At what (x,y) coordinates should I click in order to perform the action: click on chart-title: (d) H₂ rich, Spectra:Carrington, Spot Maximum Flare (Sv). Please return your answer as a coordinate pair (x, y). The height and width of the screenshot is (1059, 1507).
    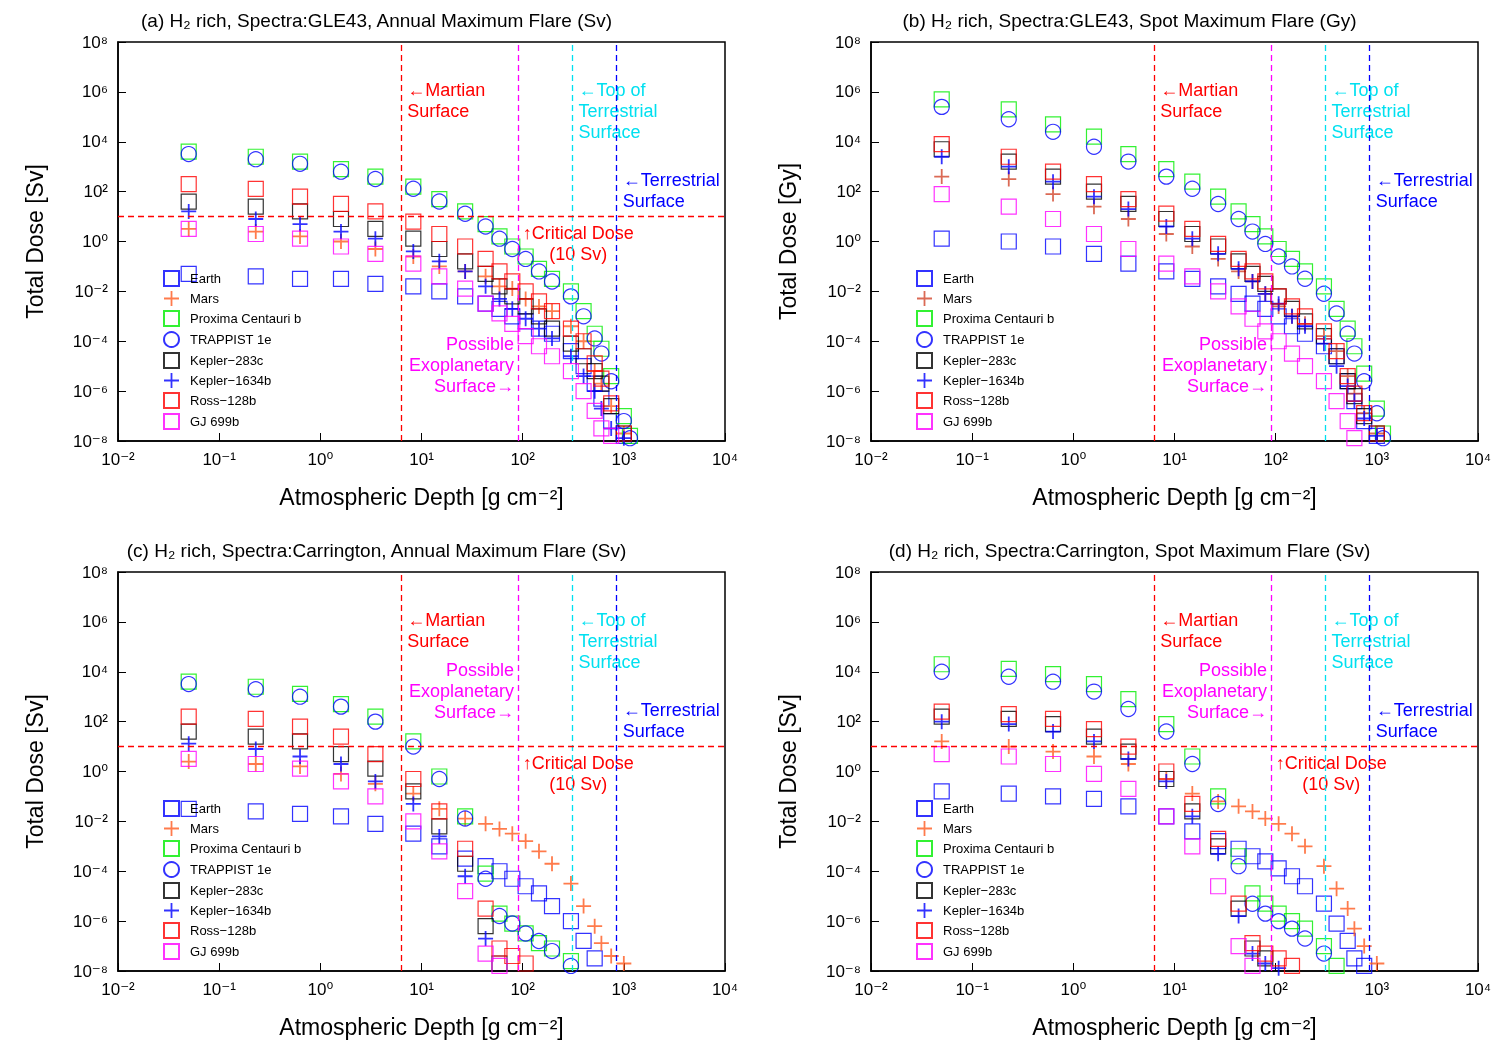
    Looking at the image, I should click on (1129, 550).